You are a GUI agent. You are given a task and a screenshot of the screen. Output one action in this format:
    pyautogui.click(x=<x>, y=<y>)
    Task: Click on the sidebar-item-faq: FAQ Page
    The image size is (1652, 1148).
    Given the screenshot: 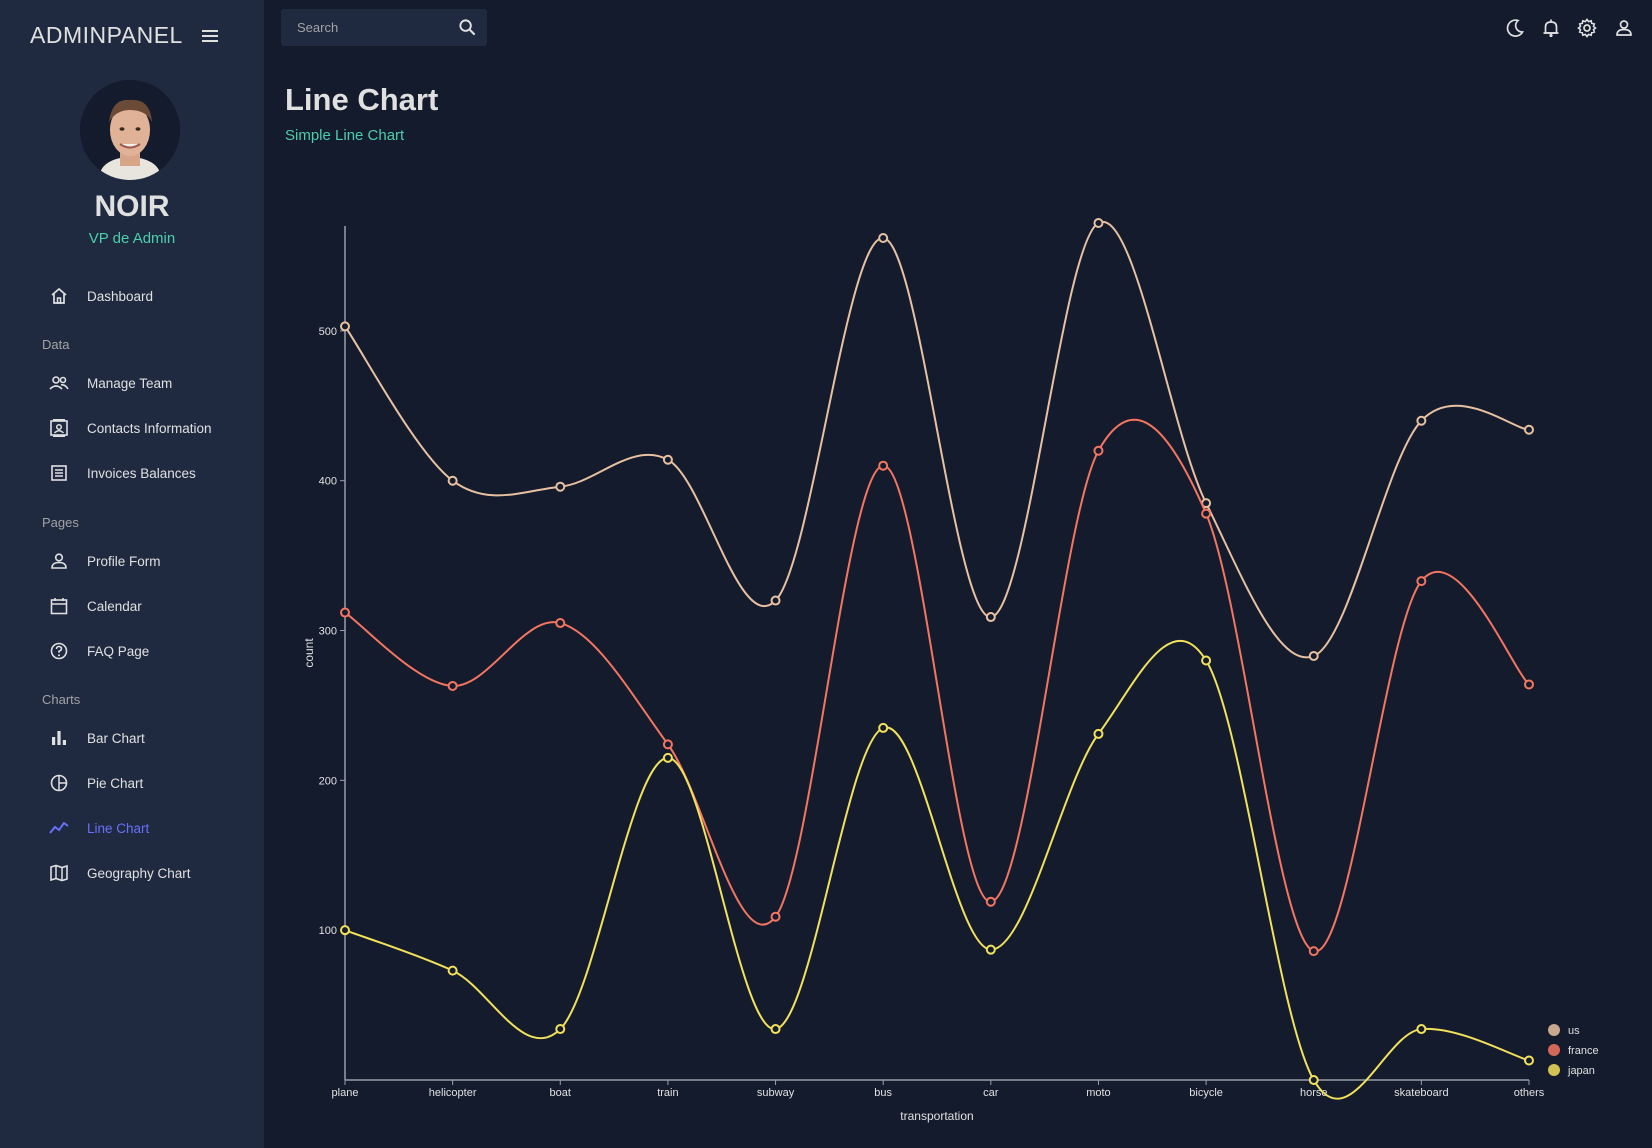 What is the action you would take?
    pyautogui.click(x=98, y=651)
    